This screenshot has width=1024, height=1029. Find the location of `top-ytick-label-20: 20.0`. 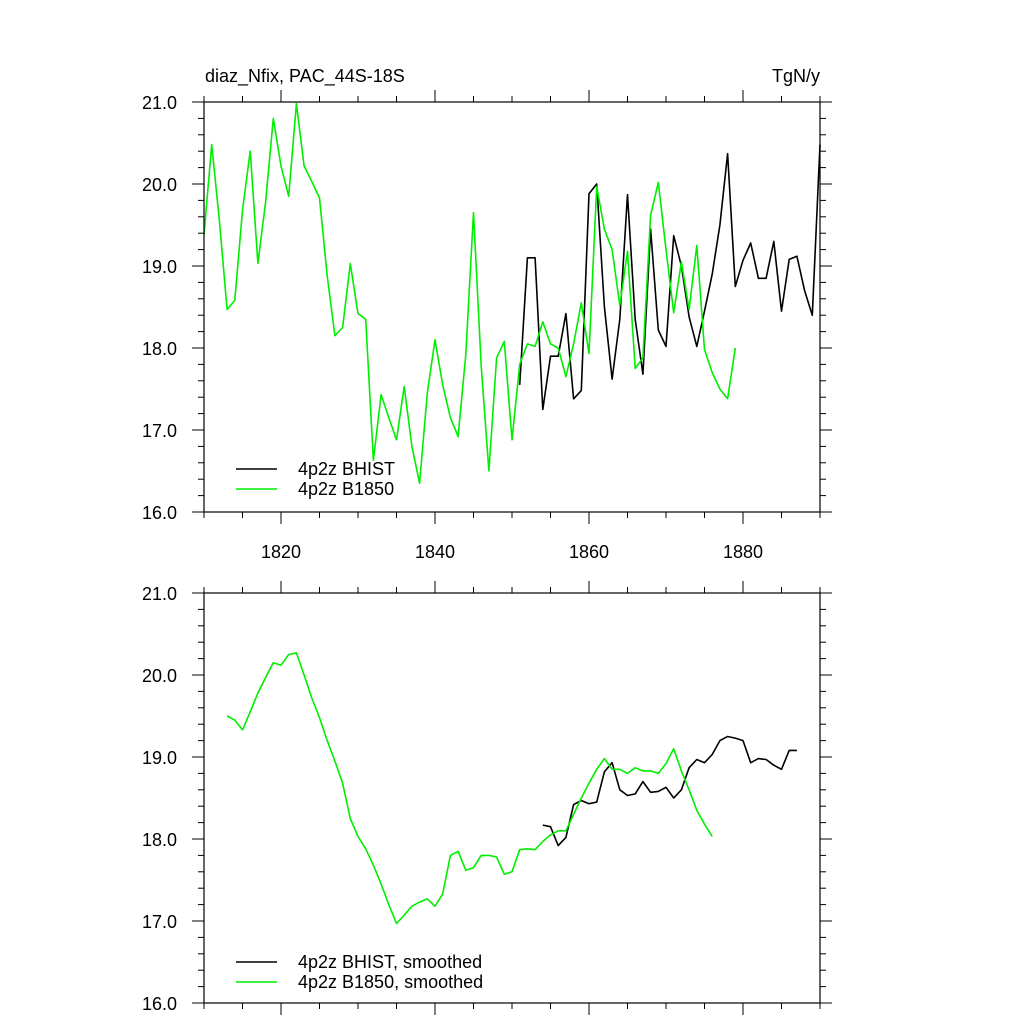

top-ytick-label-20: 20.0 is located at coordinates (159, 185).